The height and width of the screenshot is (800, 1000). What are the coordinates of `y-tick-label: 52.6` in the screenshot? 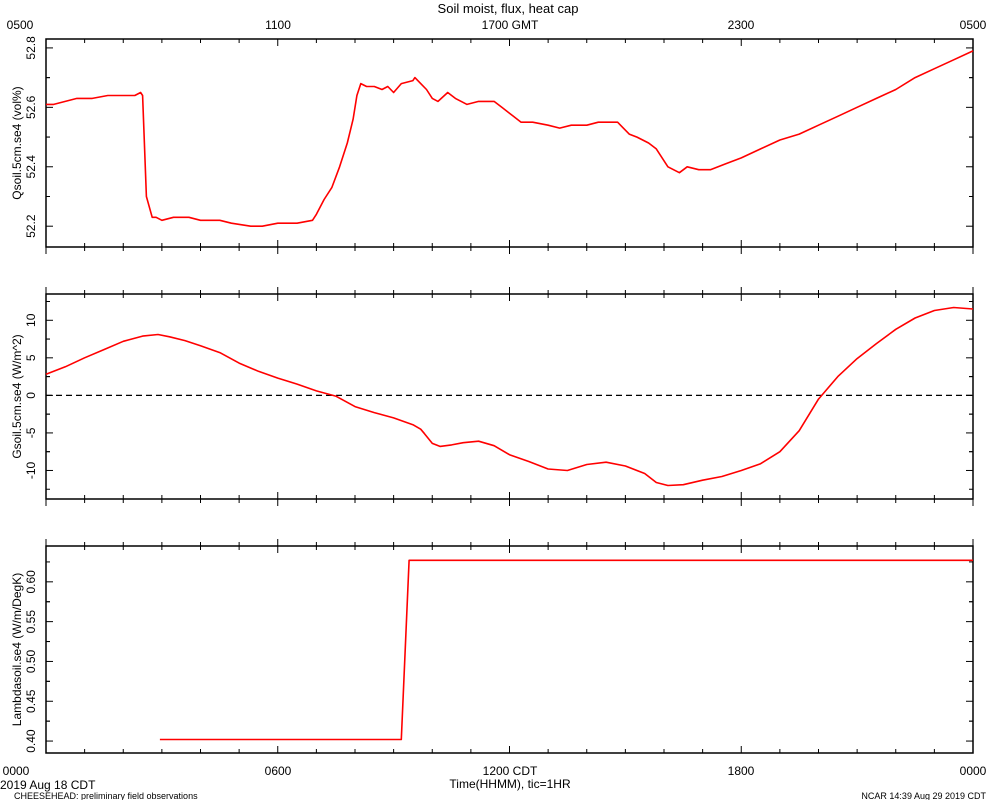 It's located at (31, 107).